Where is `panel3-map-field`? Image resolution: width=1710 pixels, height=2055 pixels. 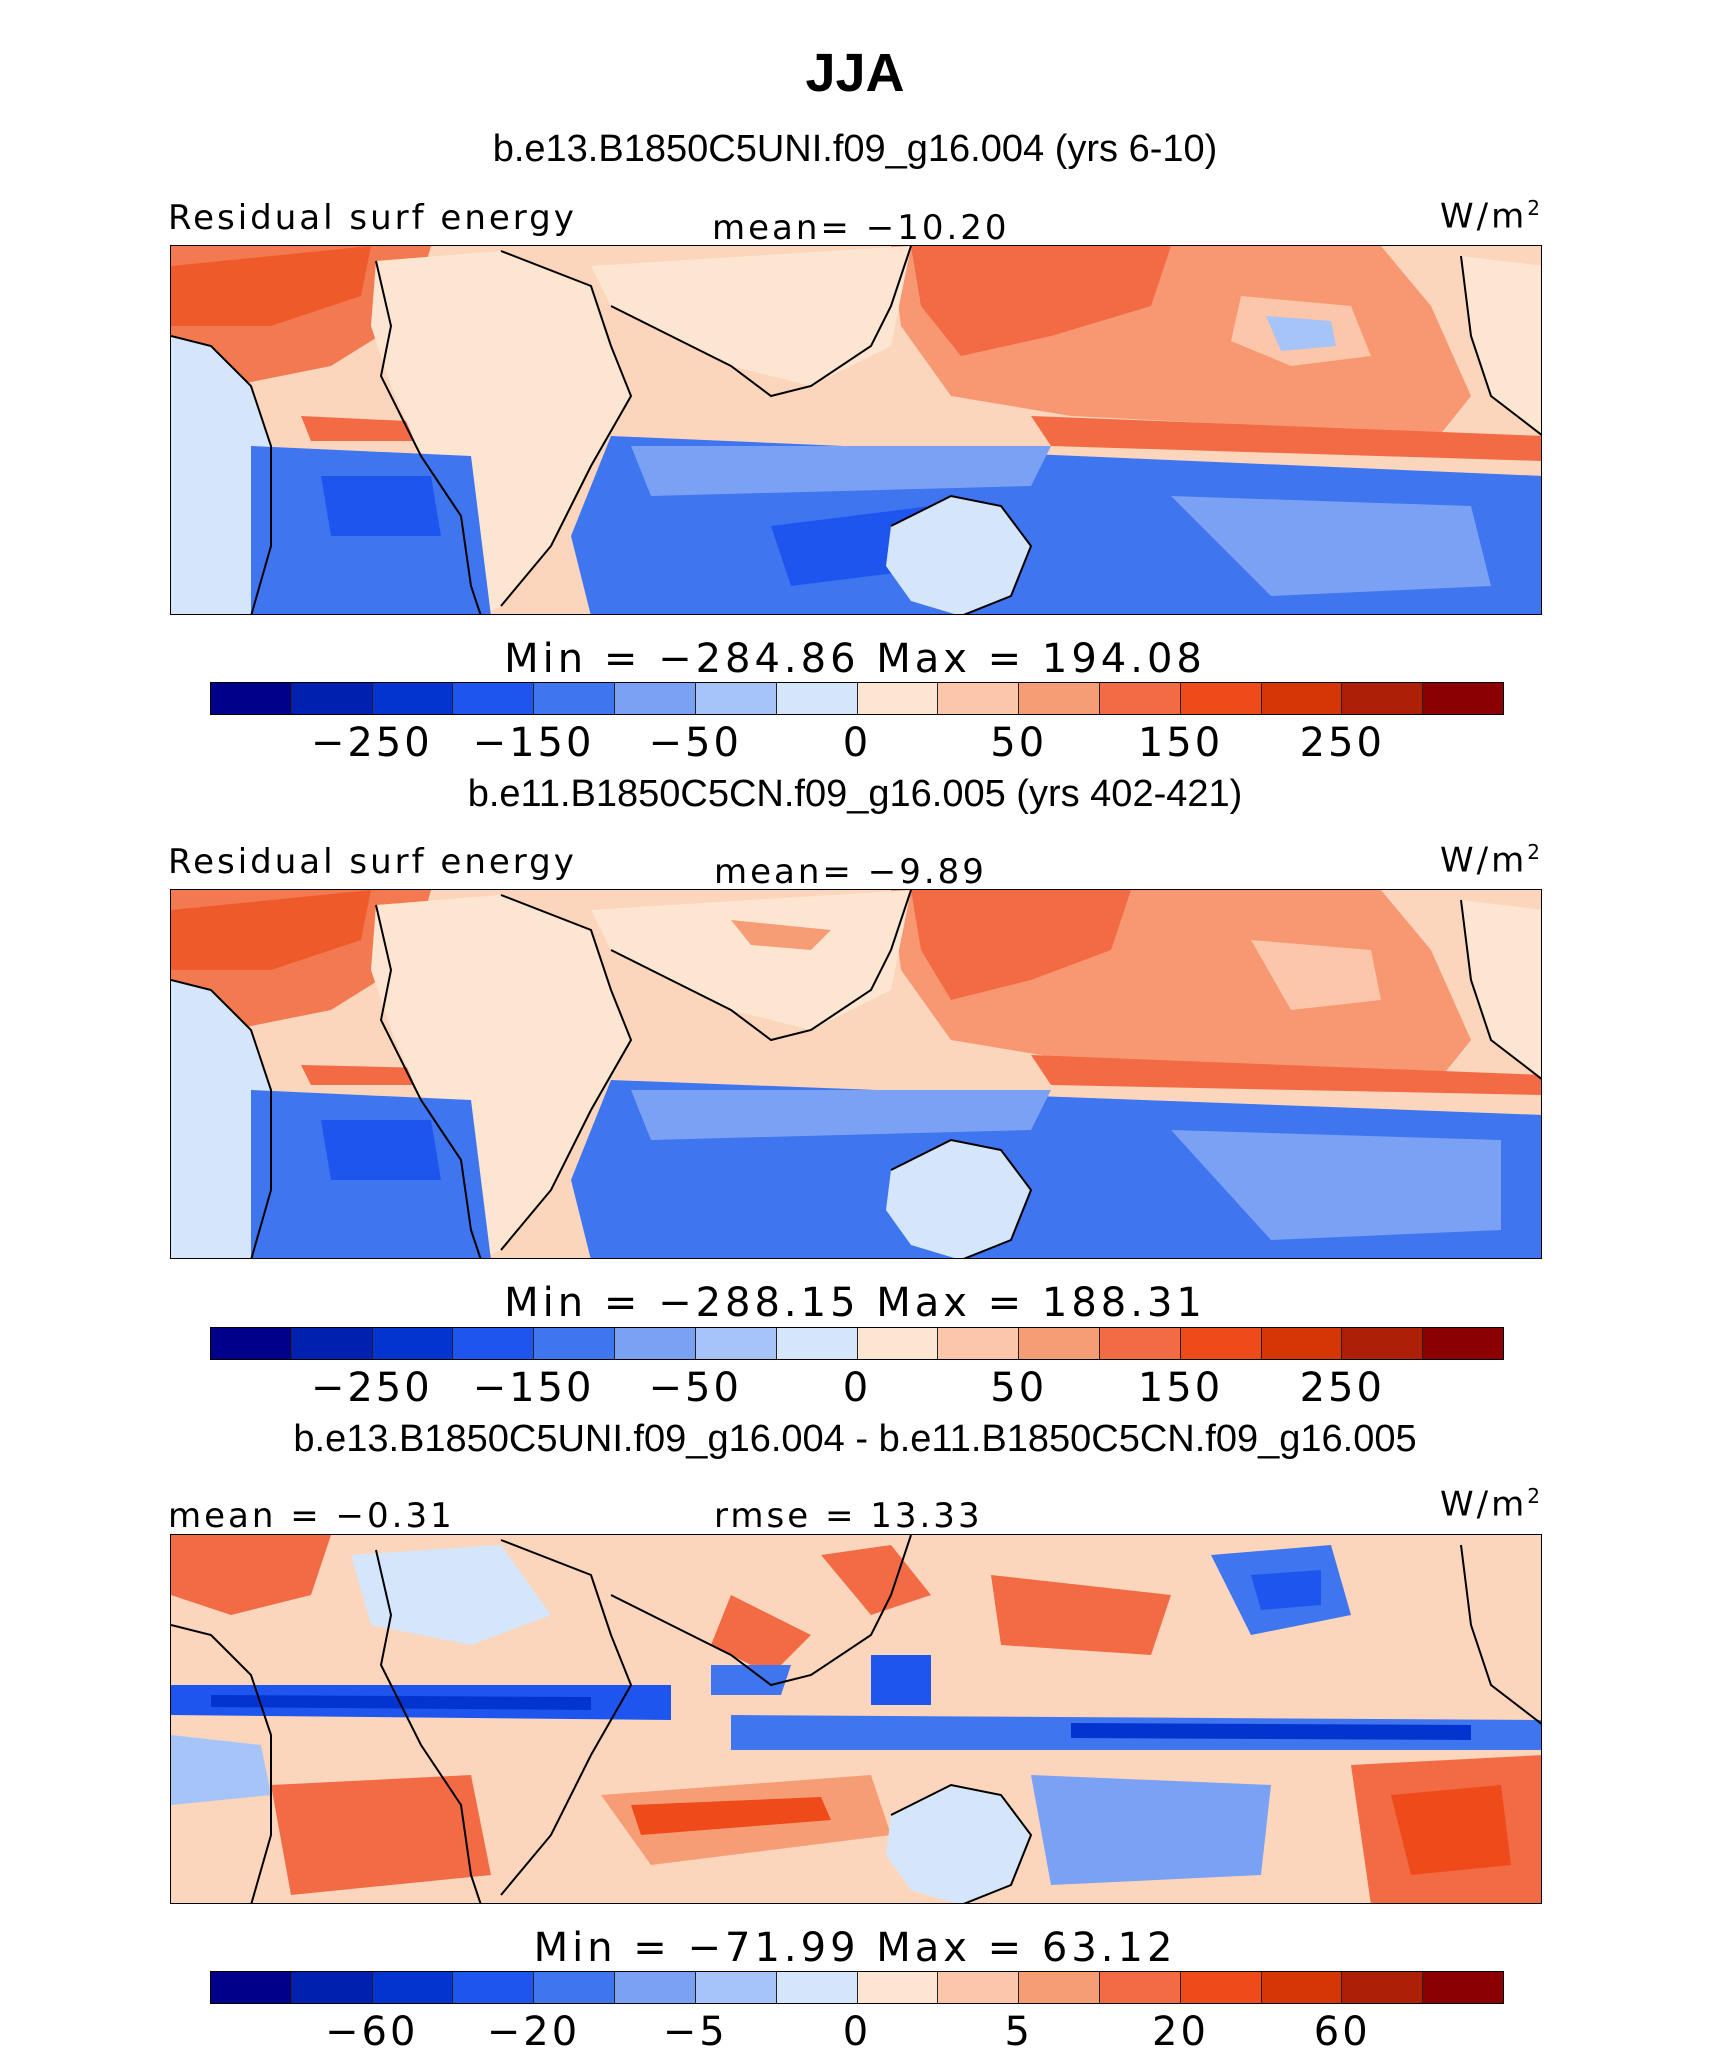 panel3-map-field is located at coordinates (856, 1719).